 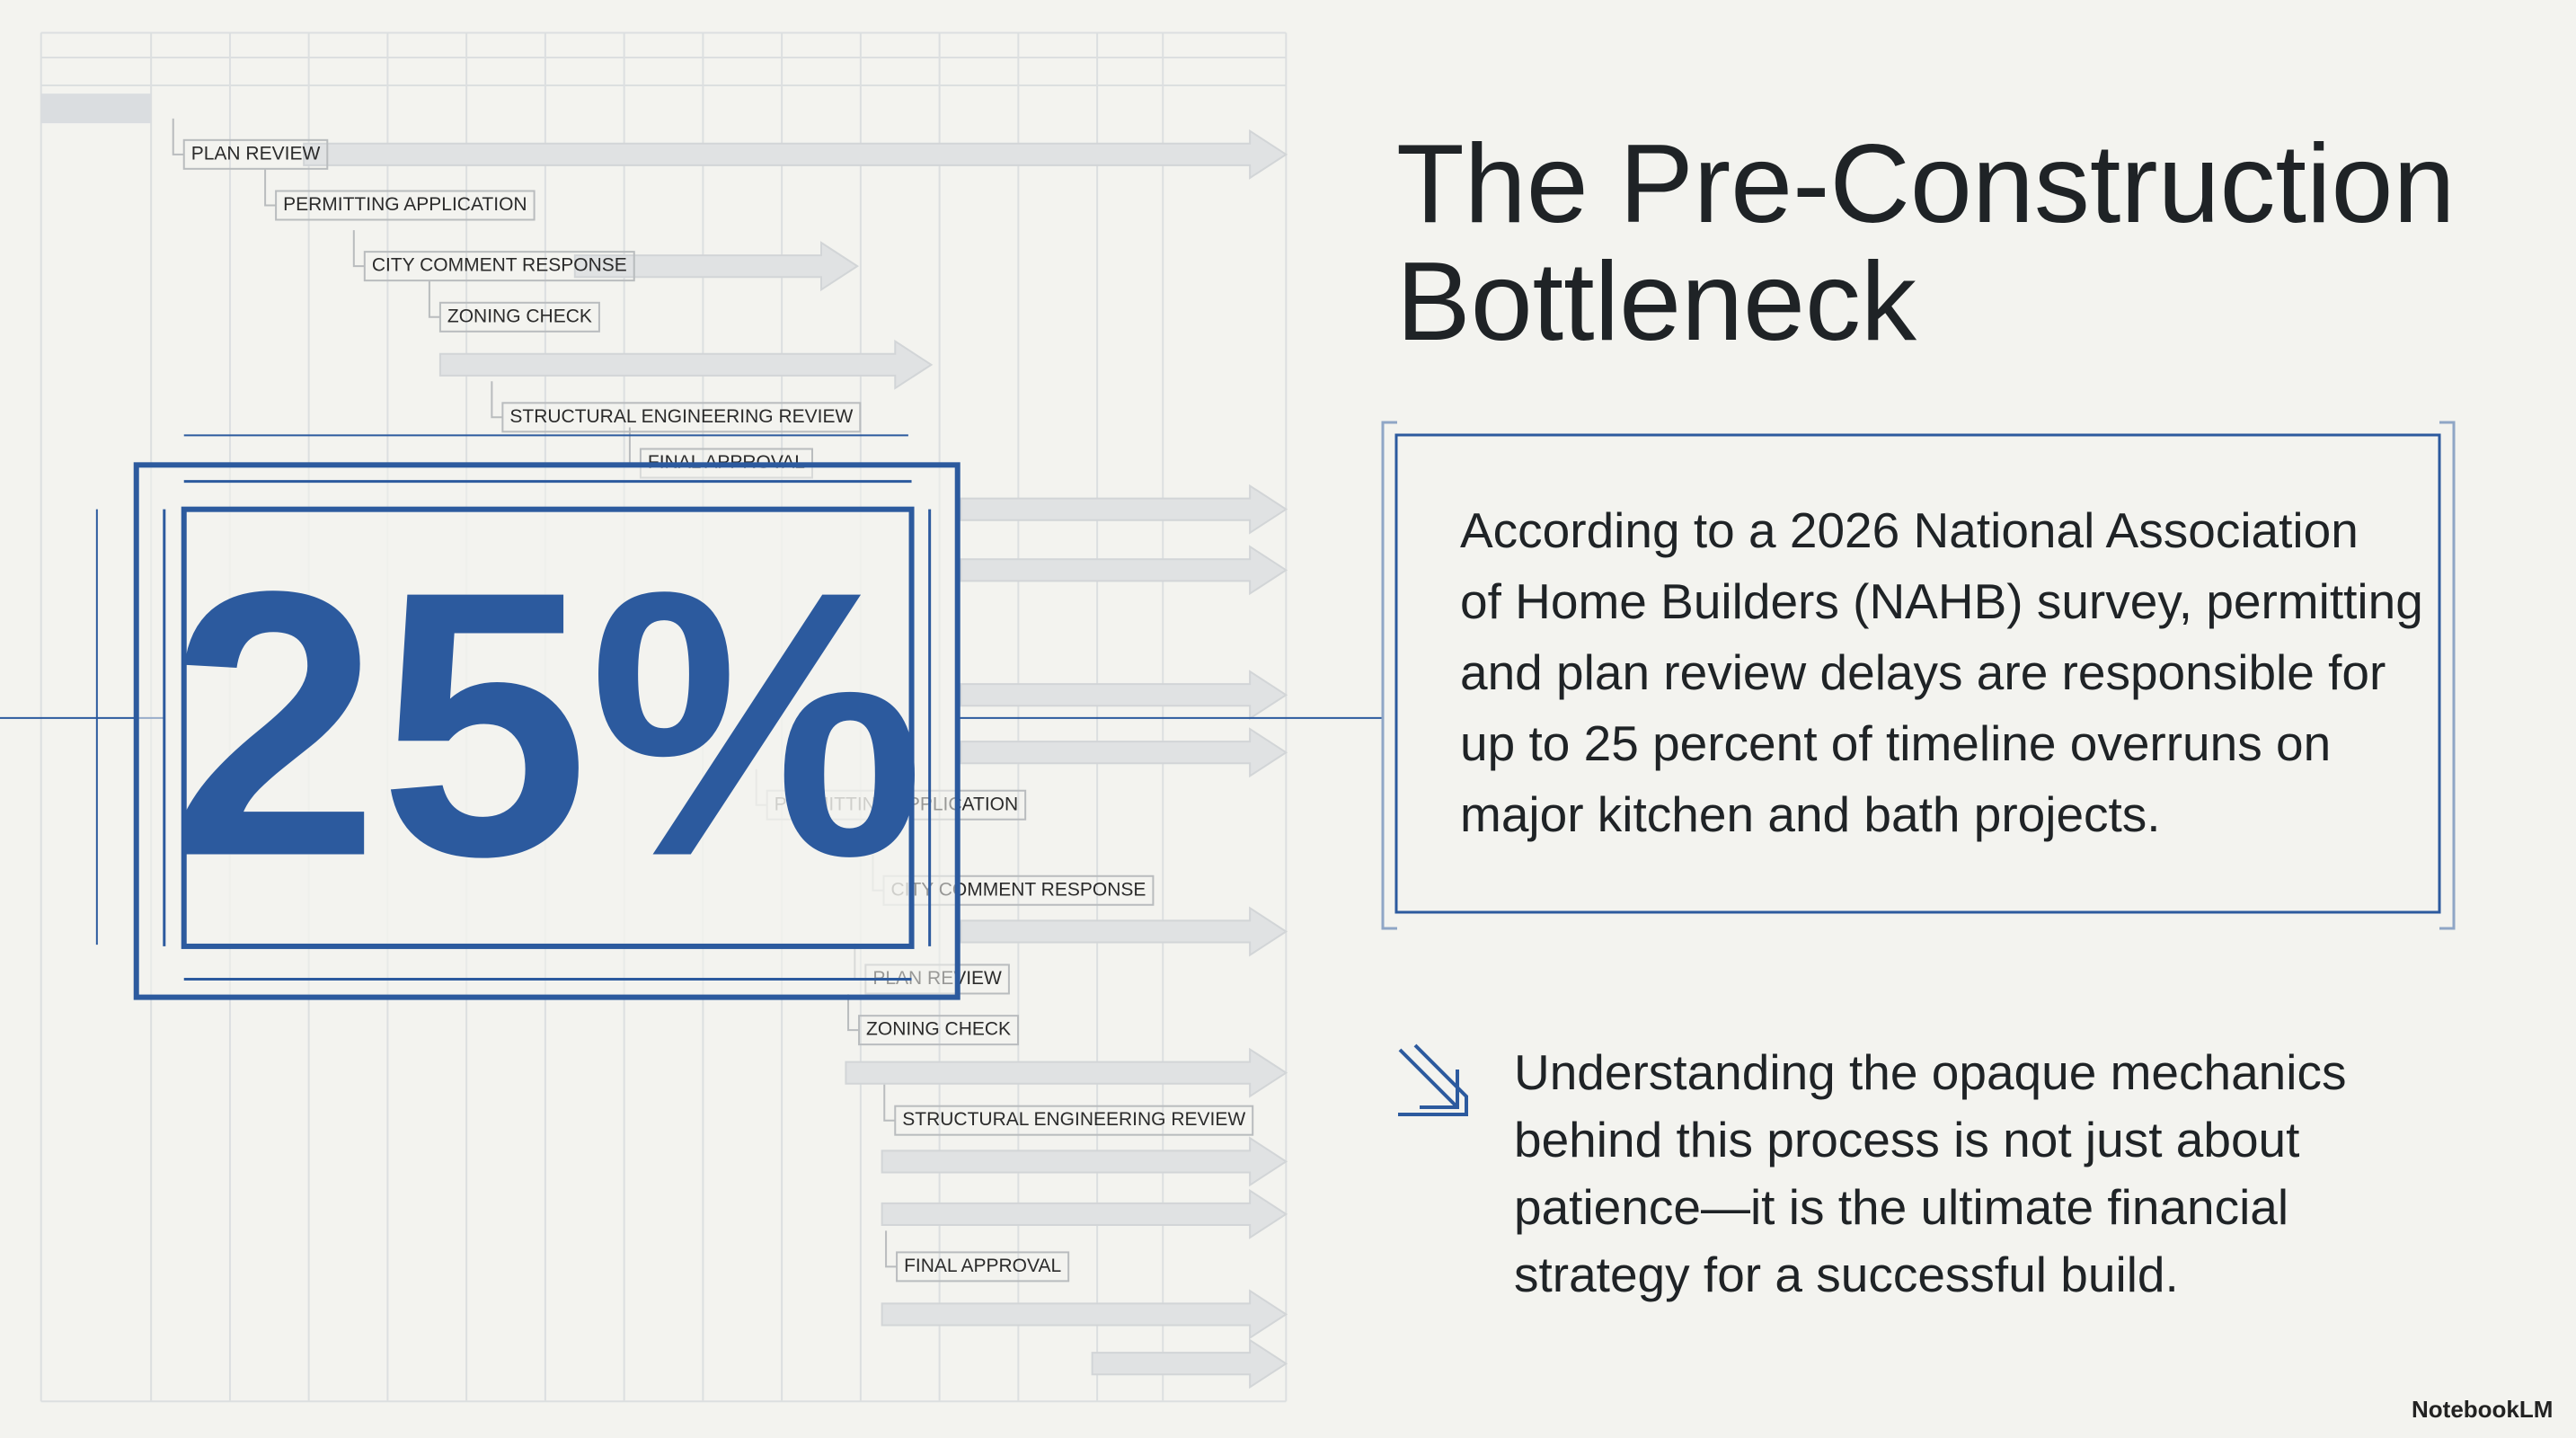 I want to click on stat-value: 25%, so click(x=547, y=725).